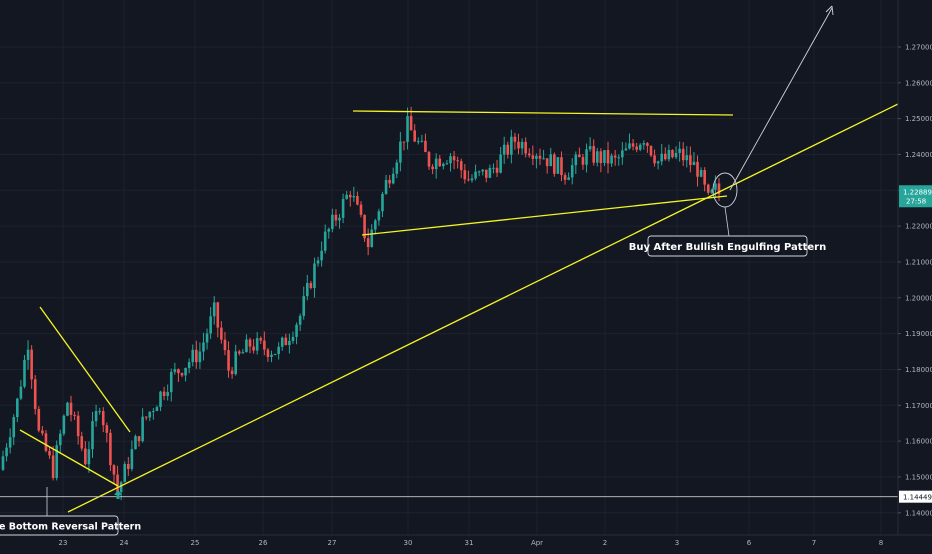 This screenshot has width=932, height=554. What do you see at coordinates (727, 246) in the screenshot?
I see `callout-box-right` at bounding box center [727, 246].